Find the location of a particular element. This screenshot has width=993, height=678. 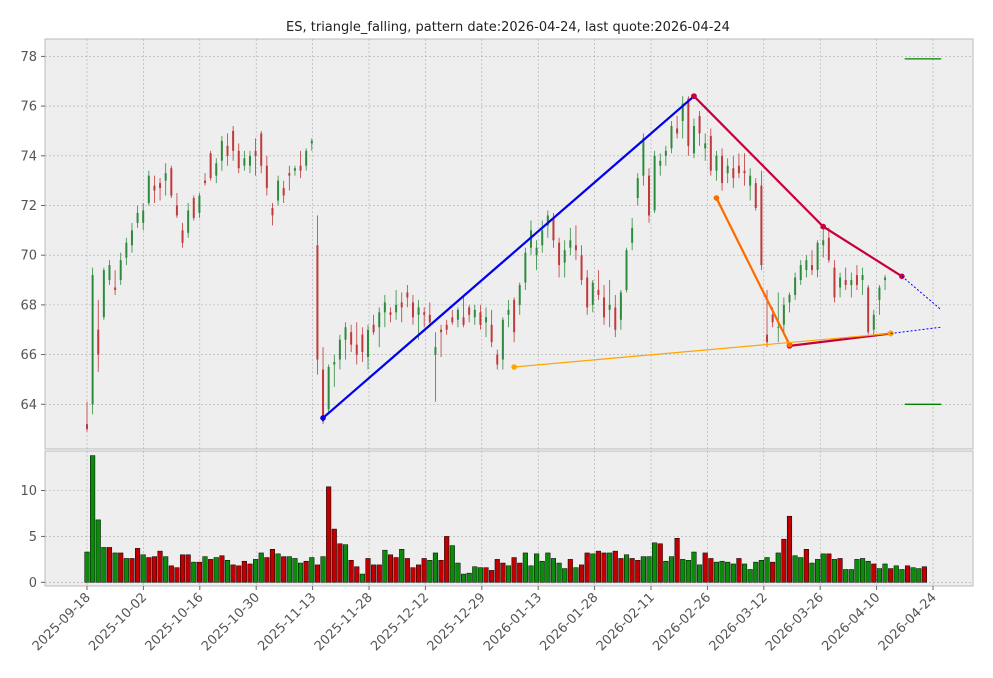

x-tick-label: 2026-02-11 is located at coordinates (626, 622).